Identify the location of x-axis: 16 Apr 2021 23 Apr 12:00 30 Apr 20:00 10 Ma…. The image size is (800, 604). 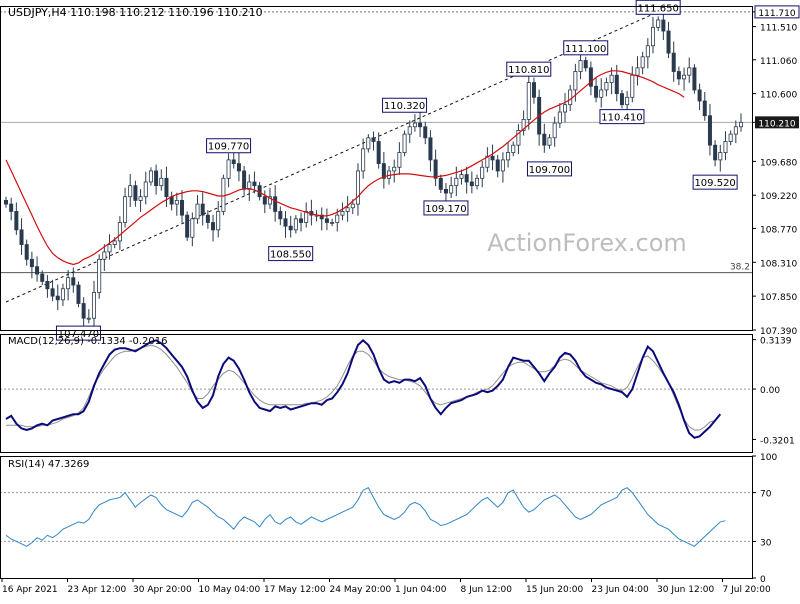
(386, 586).